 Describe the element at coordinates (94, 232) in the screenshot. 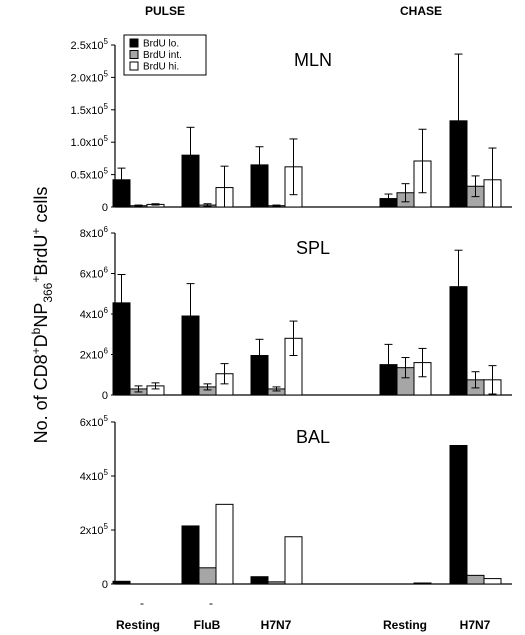

I see `y-tick-label: 8x10⁶` at that location.